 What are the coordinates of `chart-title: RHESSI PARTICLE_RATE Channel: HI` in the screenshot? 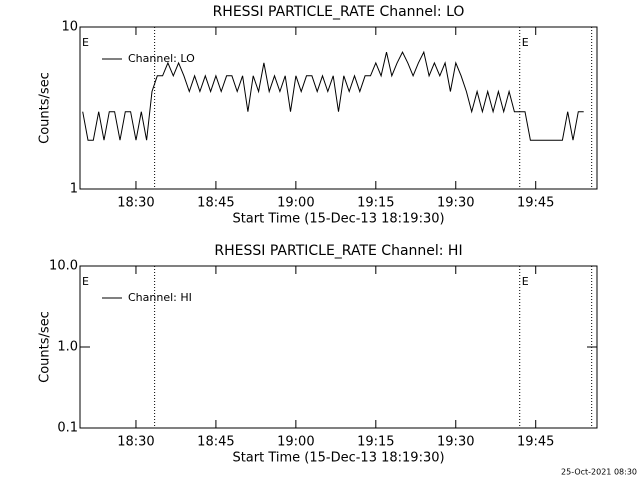 It's located at (338, 251).